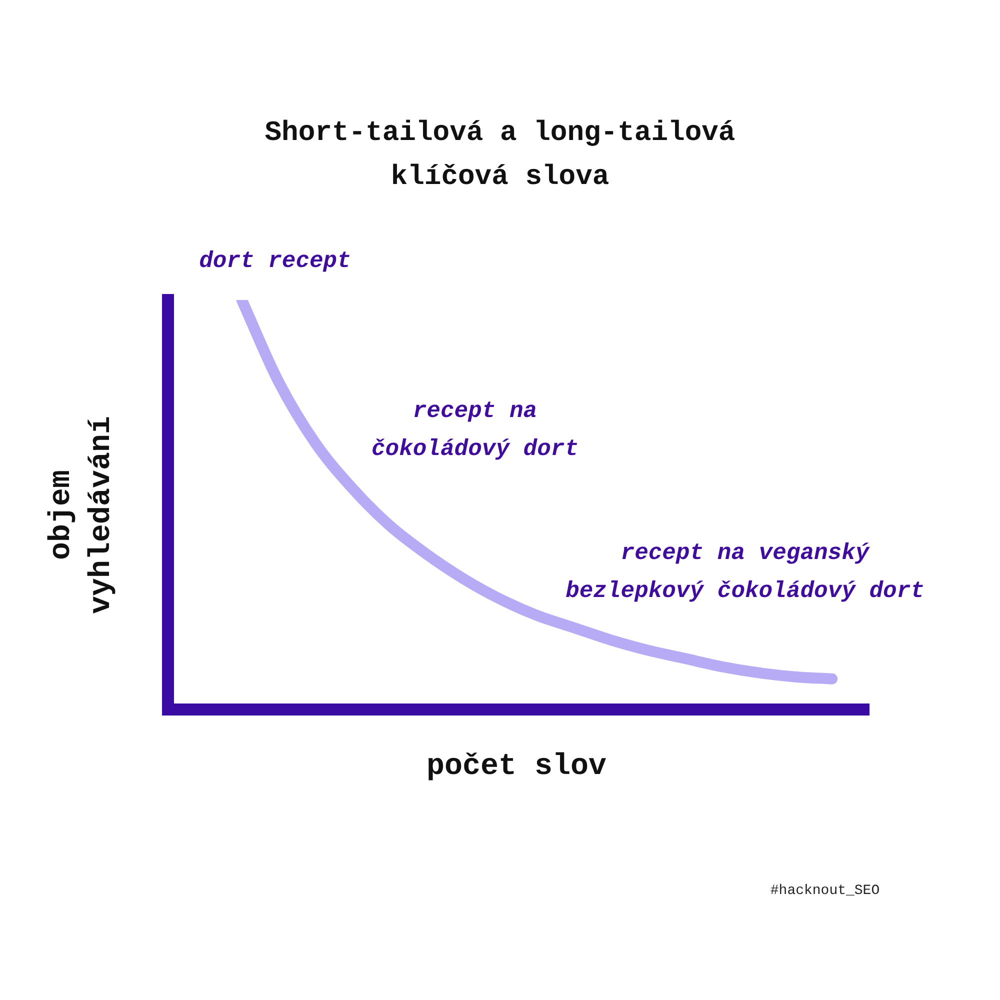 The height and width of the screenshot is (1000, 1000). What do you see at coordinates (82, 515) in the screenshot?
I see `y-axis-title: objem vyhledávání` at bounding box center [82, 515].